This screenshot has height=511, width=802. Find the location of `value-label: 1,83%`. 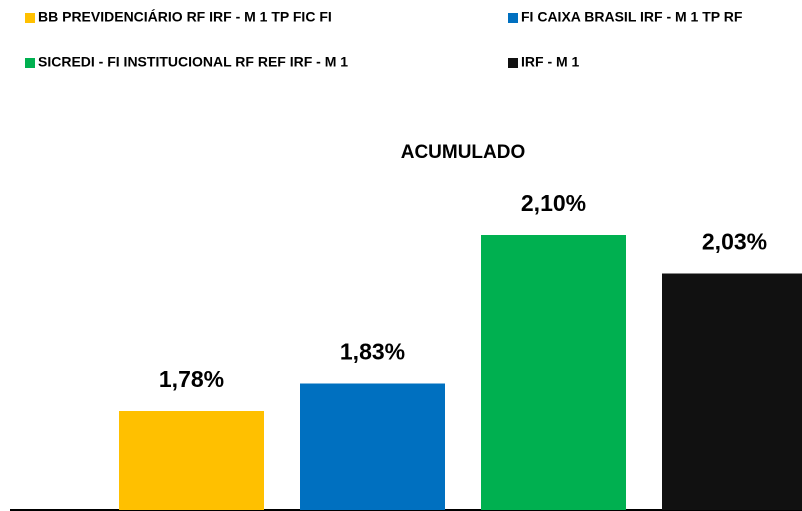

value-label: 1,83% is located at coordinates (372, 352).